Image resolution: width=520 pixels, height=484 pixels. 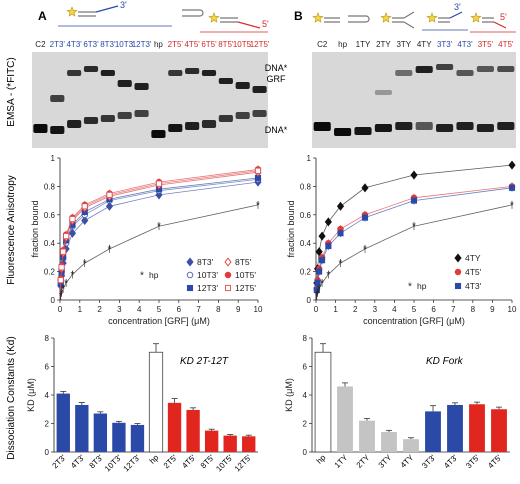 What do you see at coordinates (465, 44) in the screenshot?
I see `lane-label: 4T3'` at bounding box center [465, 44].